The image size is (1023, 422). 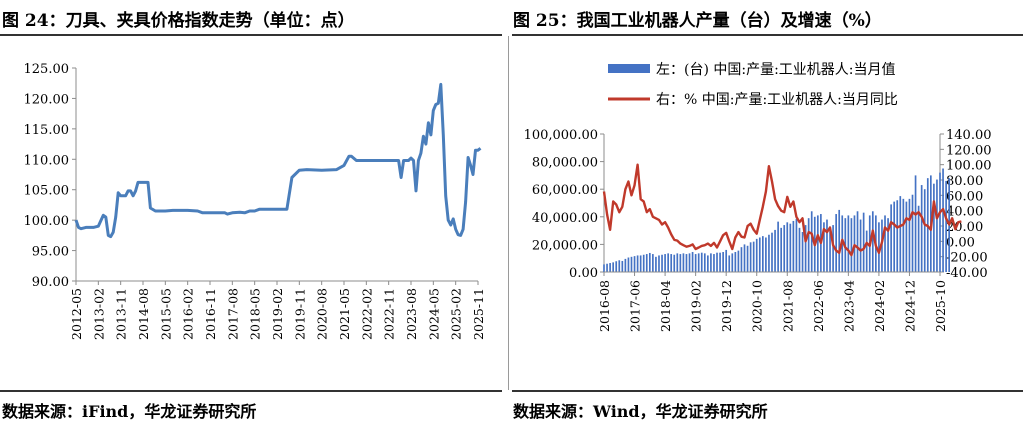 What do you see at coordinates (47, 191) in the screenshot?
I see `left-y-tick-label: 105.00` at bounding box center [47, 191].